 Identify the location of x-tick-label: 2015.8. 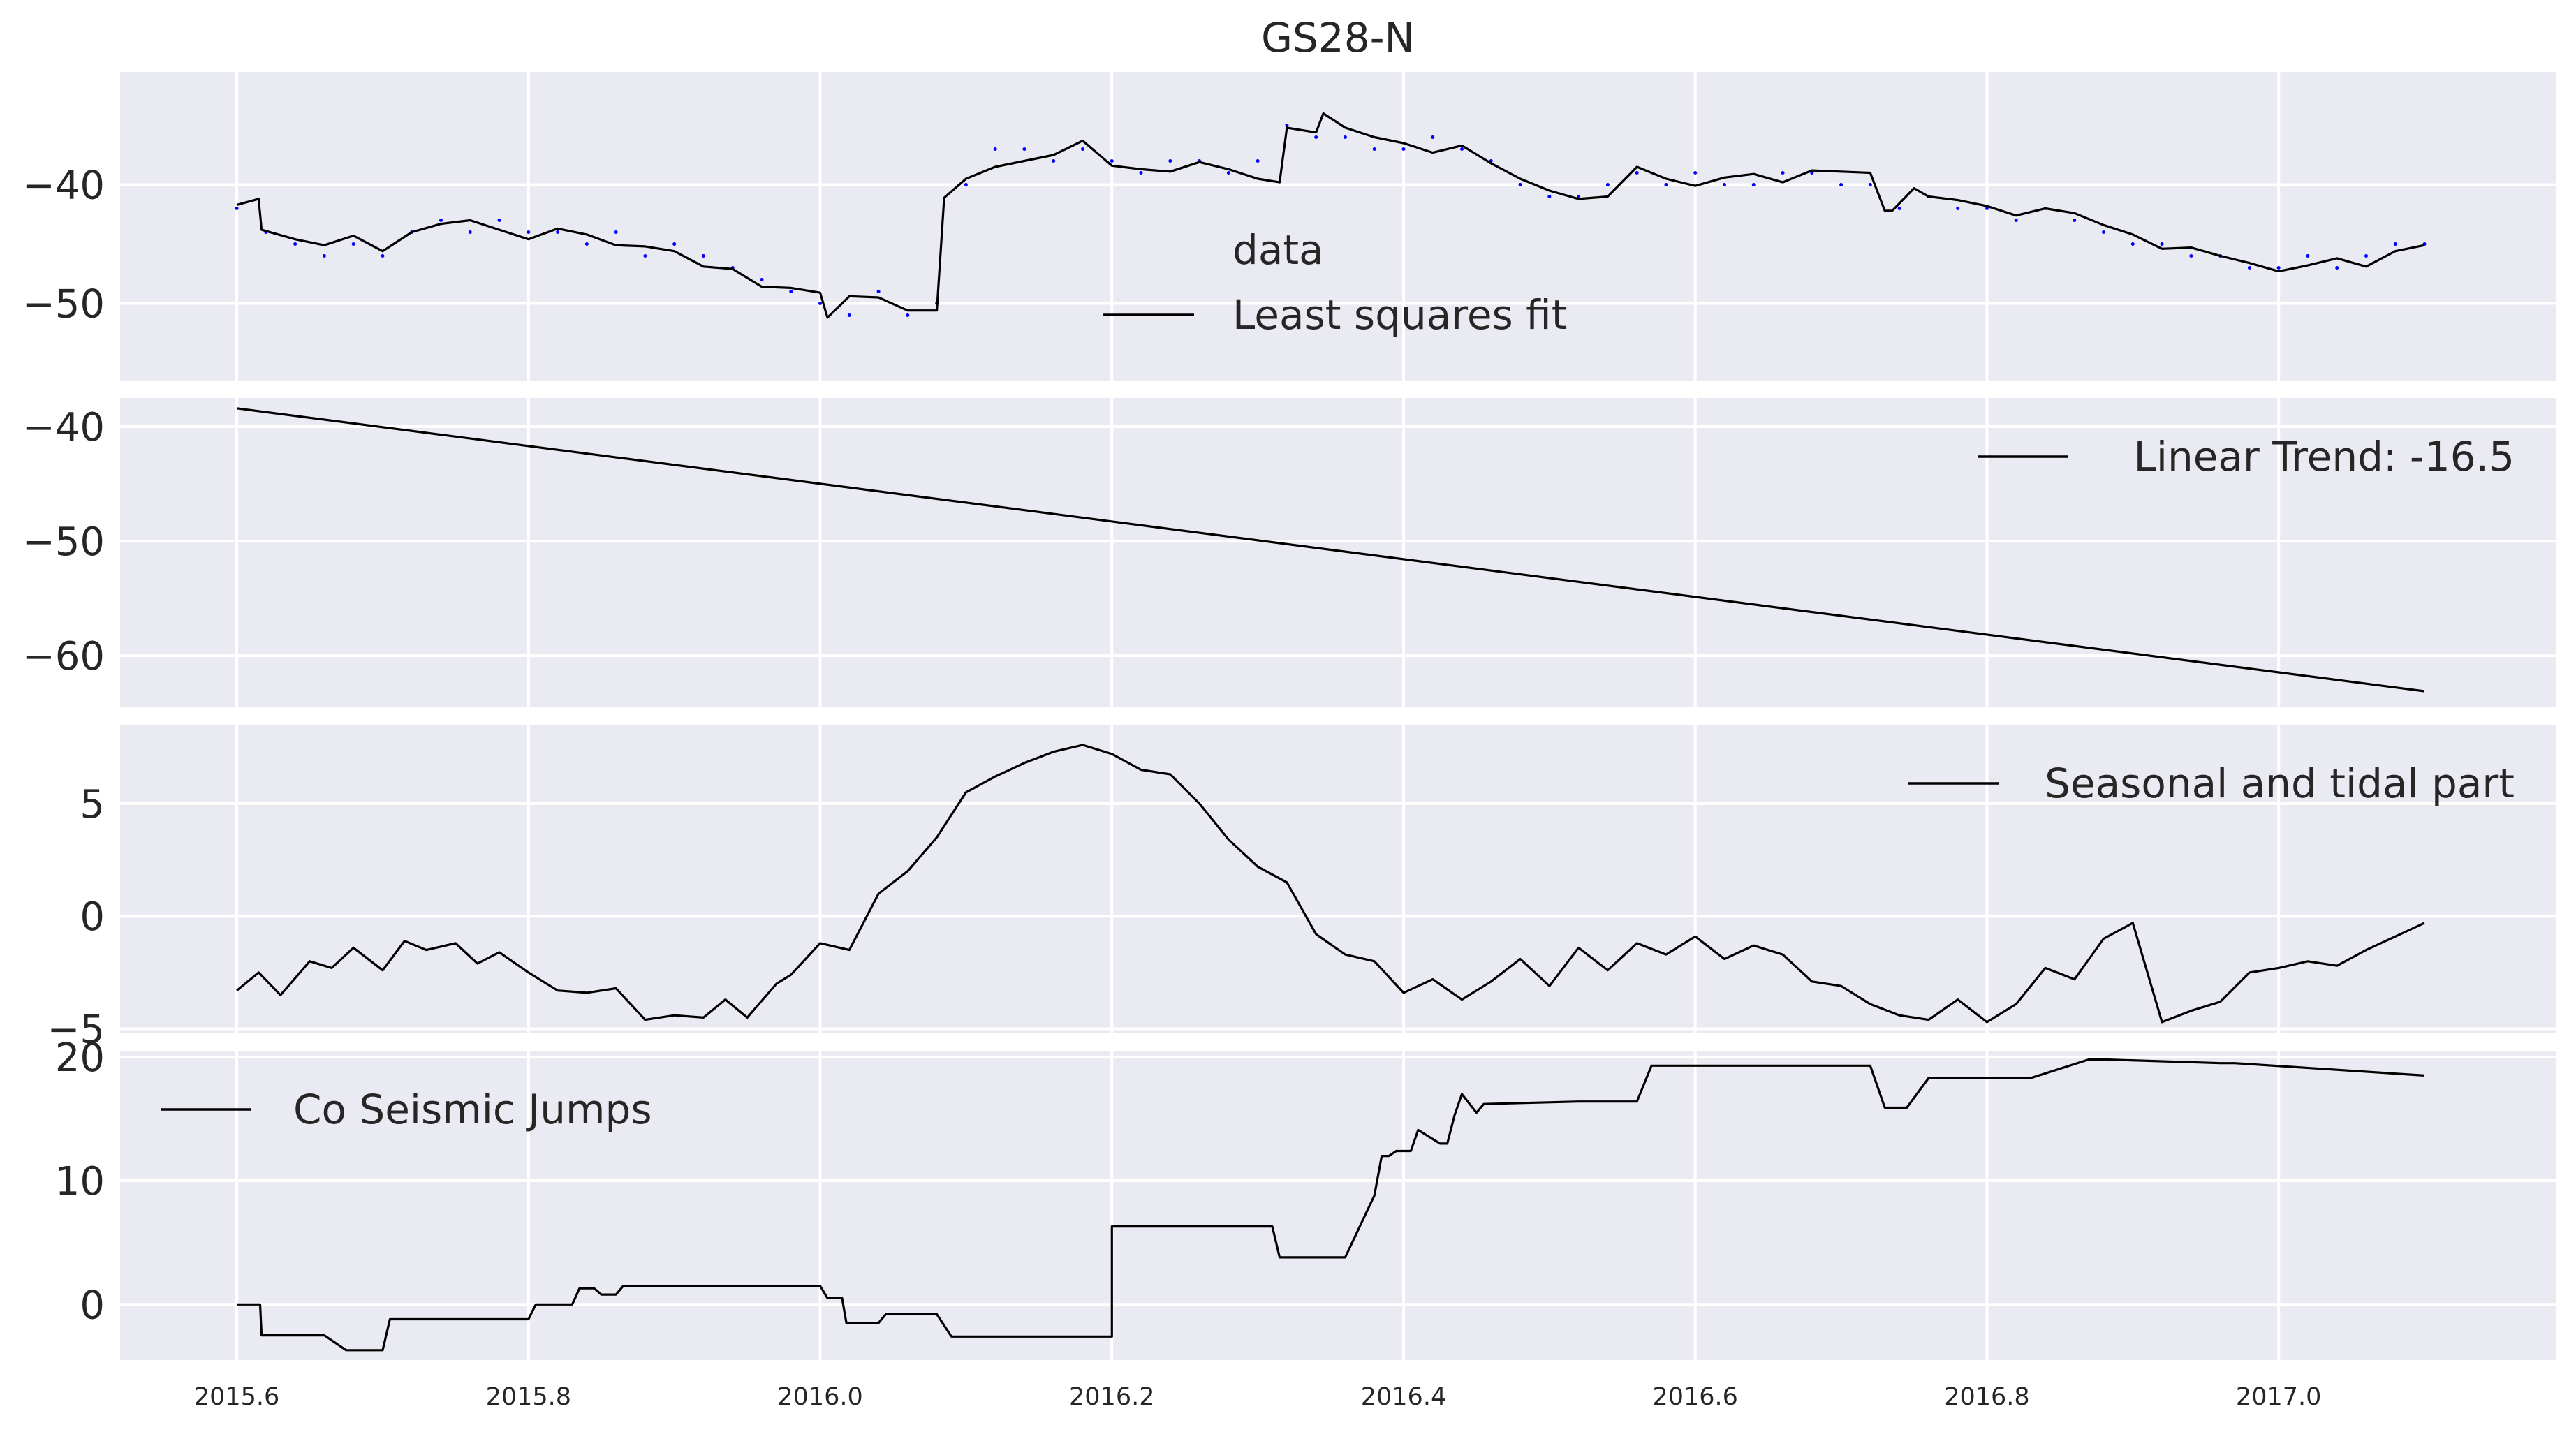
(528, 1397).